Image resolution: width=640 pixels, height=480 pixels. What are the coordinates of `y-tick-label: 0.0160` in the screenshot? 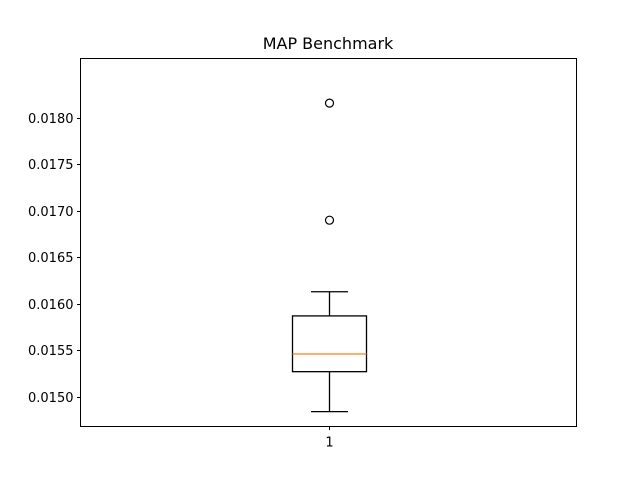 It's located at (51, 305).